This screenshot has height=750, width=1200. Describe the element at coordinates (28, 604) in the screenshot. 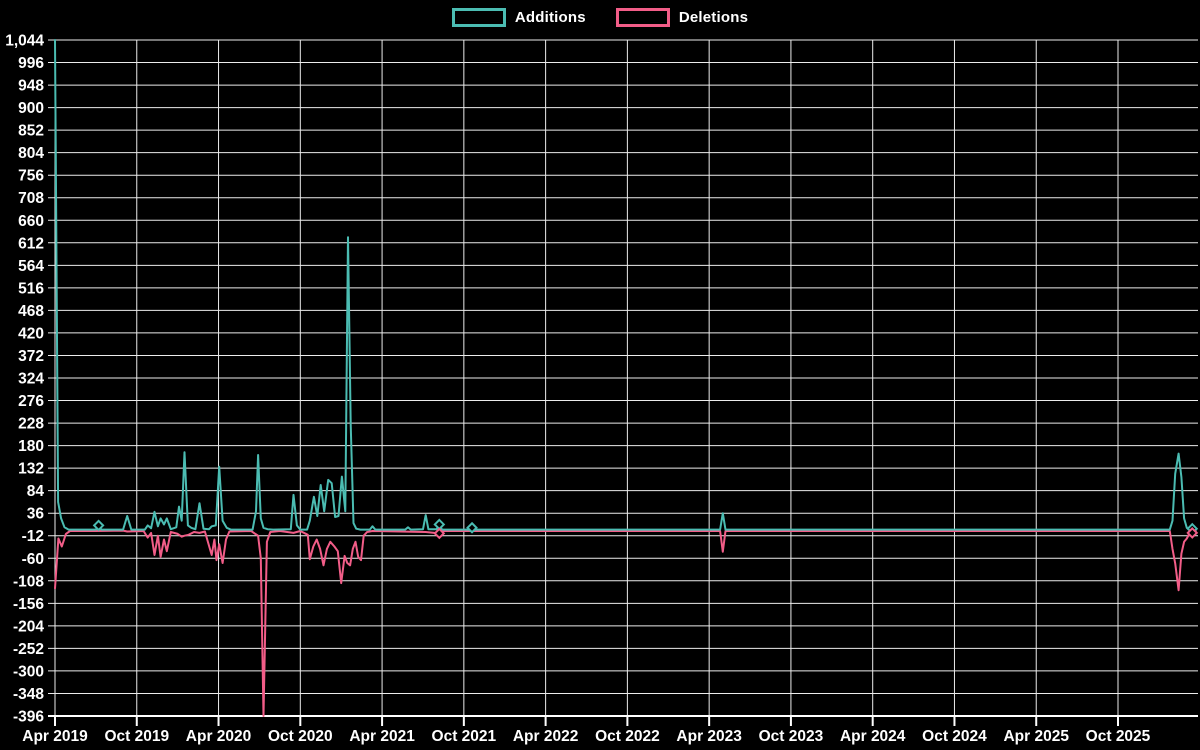

I see `y-tick-label: -156` at that location.